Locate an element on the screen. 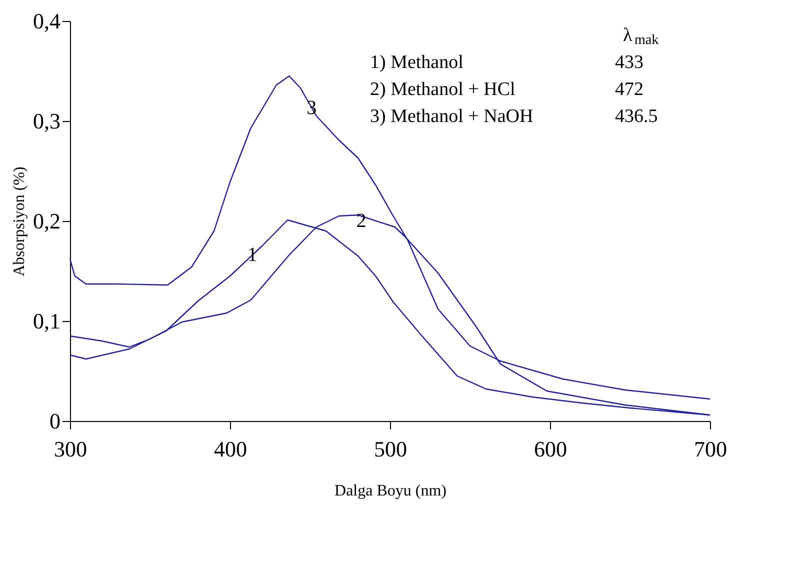 This screenshot has height=579, width=804. annotation: 1) Methanol is located at coordinates (417, 62).